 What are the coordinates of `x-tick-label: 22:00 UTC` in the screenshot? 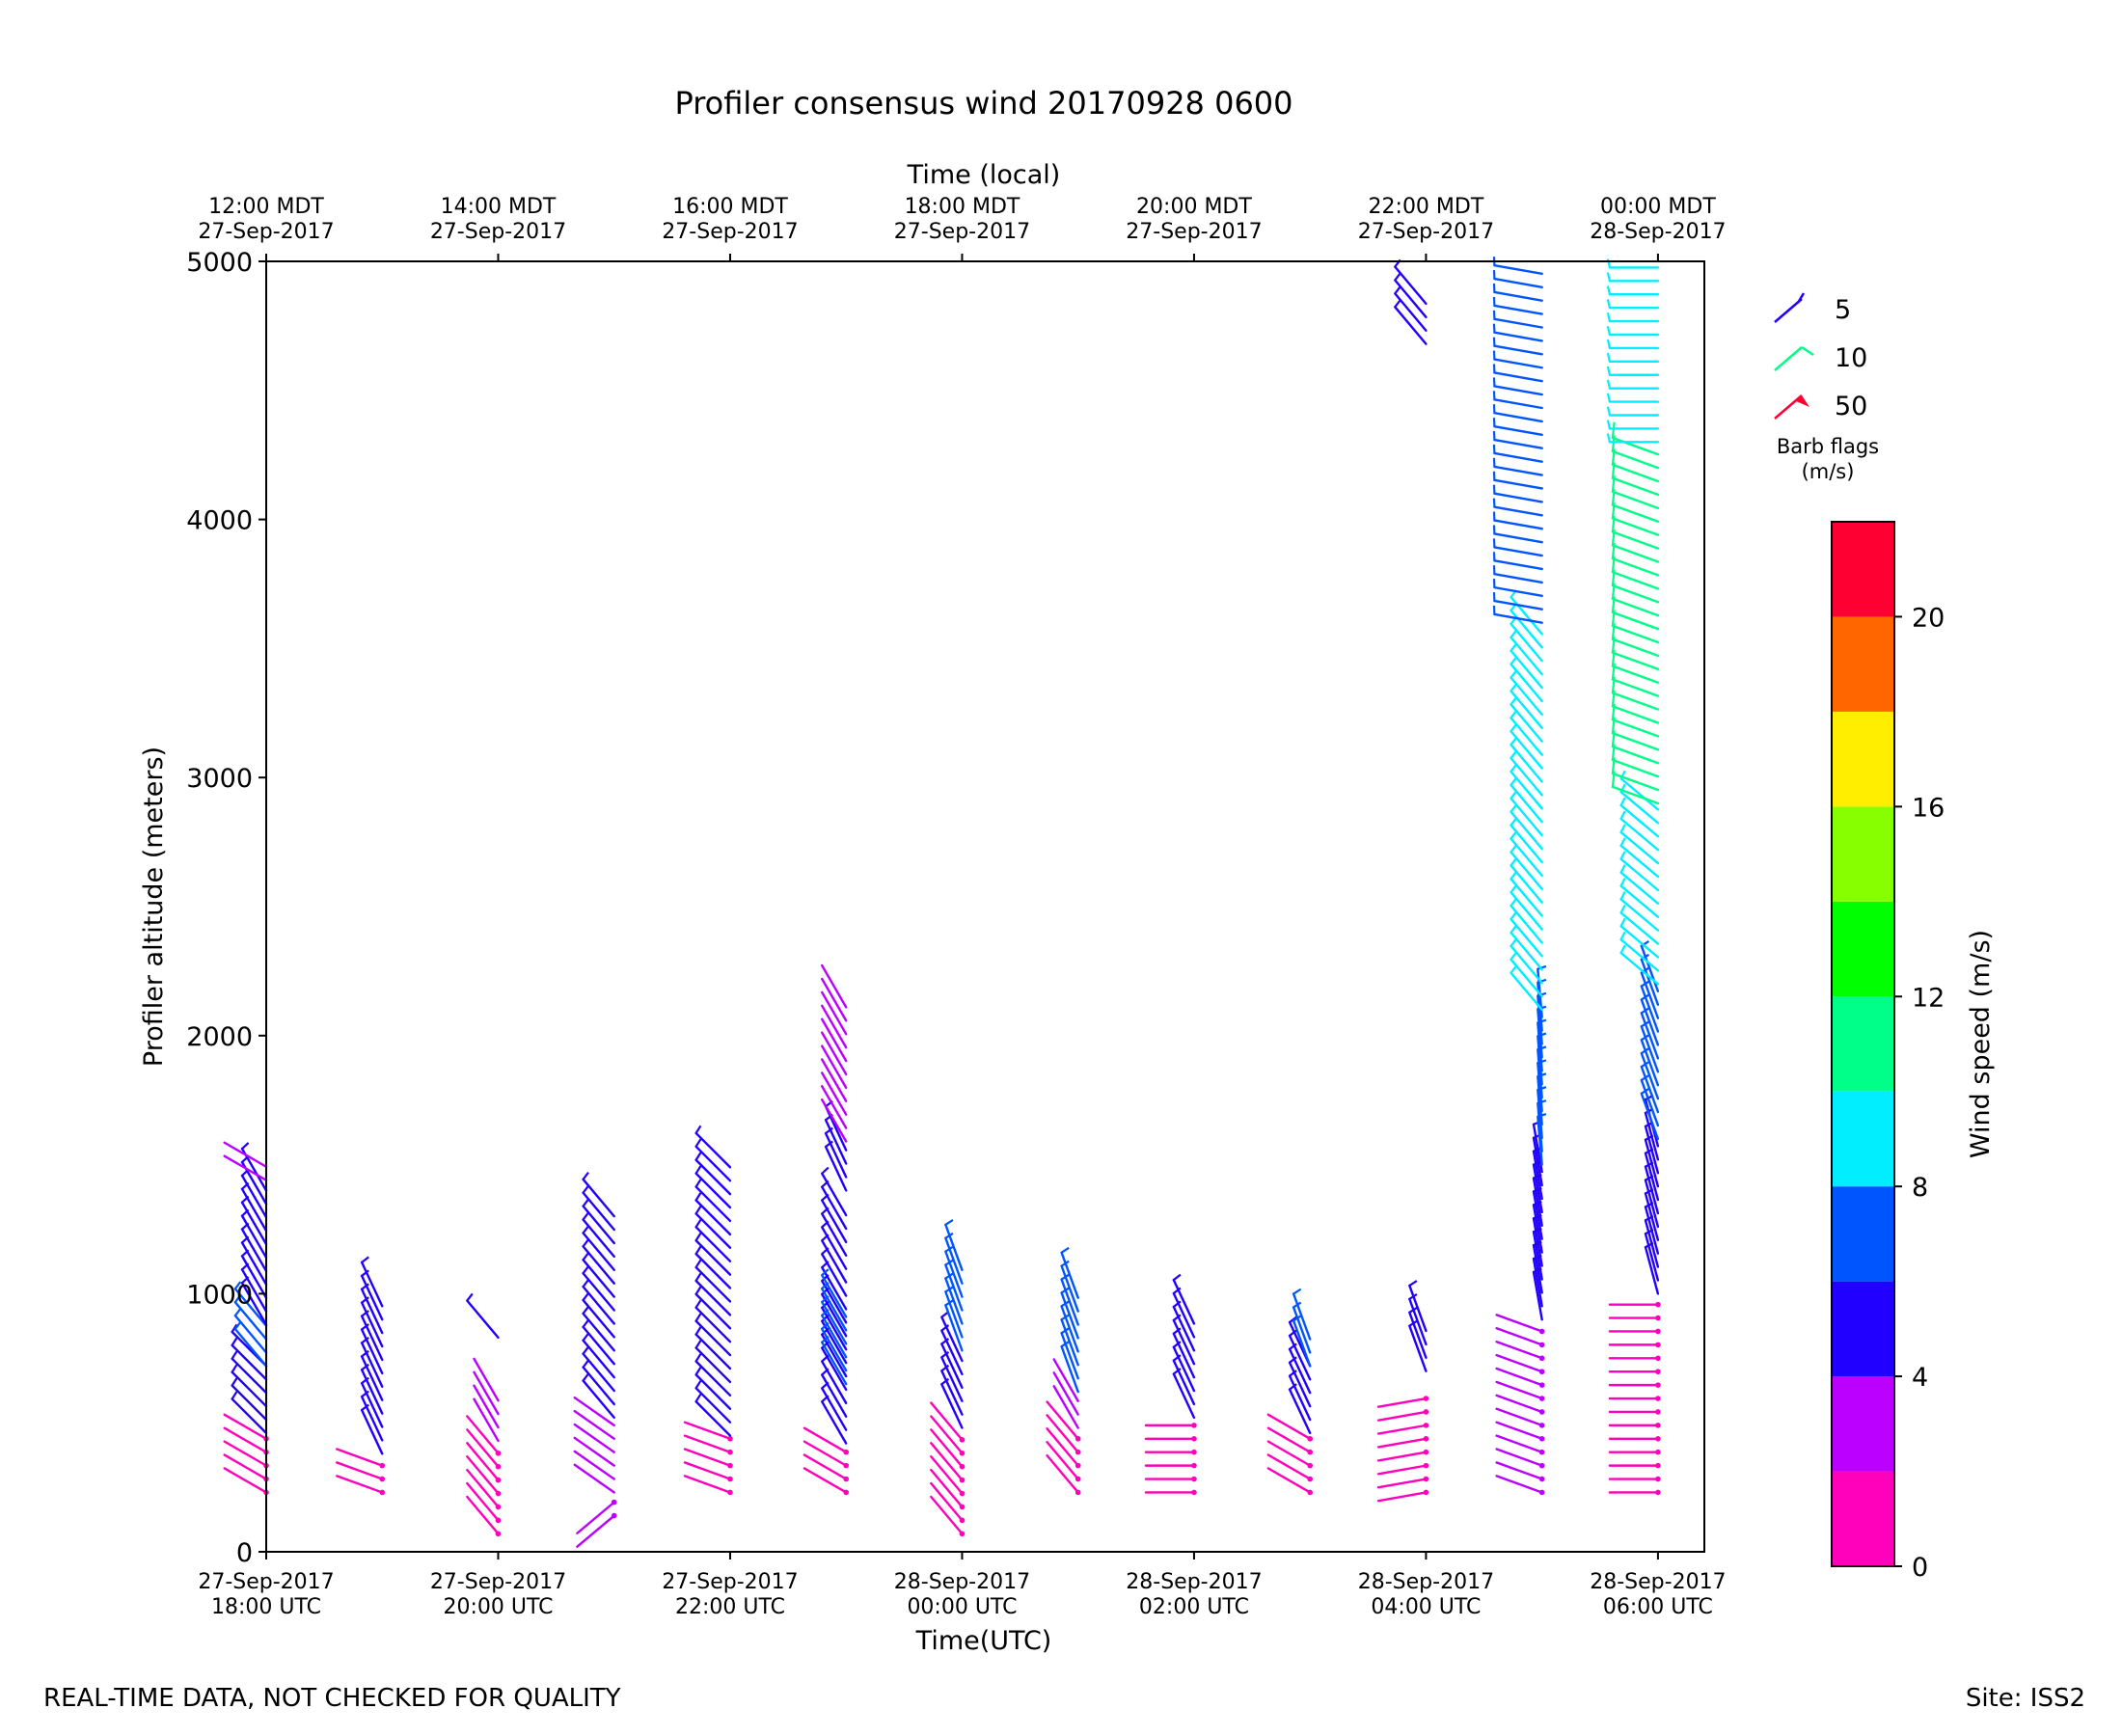 It's located at (730, 1607).